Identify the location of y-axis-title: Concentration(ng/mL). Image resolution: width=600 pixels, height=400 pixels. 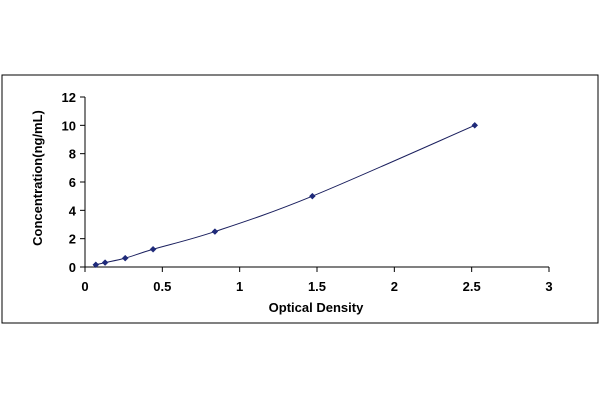
(37, 178).